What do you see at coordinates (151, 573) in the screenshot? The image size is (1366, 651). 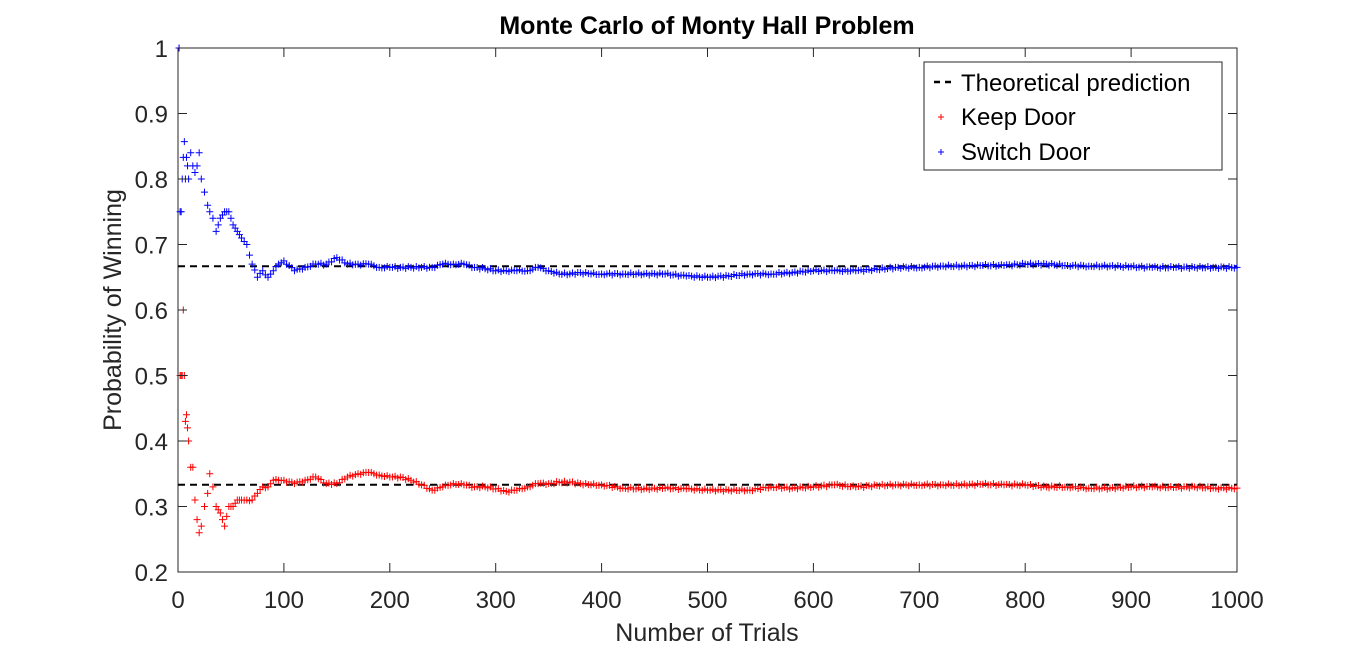 I see `y-tick-label: 0.2` at bounding box center [151, 573].